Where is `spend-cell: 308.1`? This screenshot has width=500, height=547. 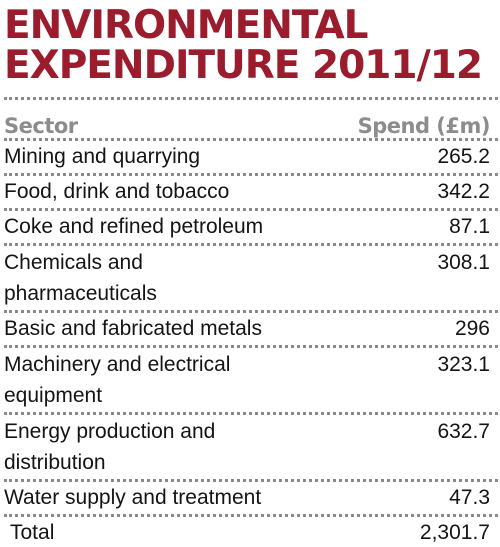 spend-cell: 308.1 is located at coordinates (463, 262).